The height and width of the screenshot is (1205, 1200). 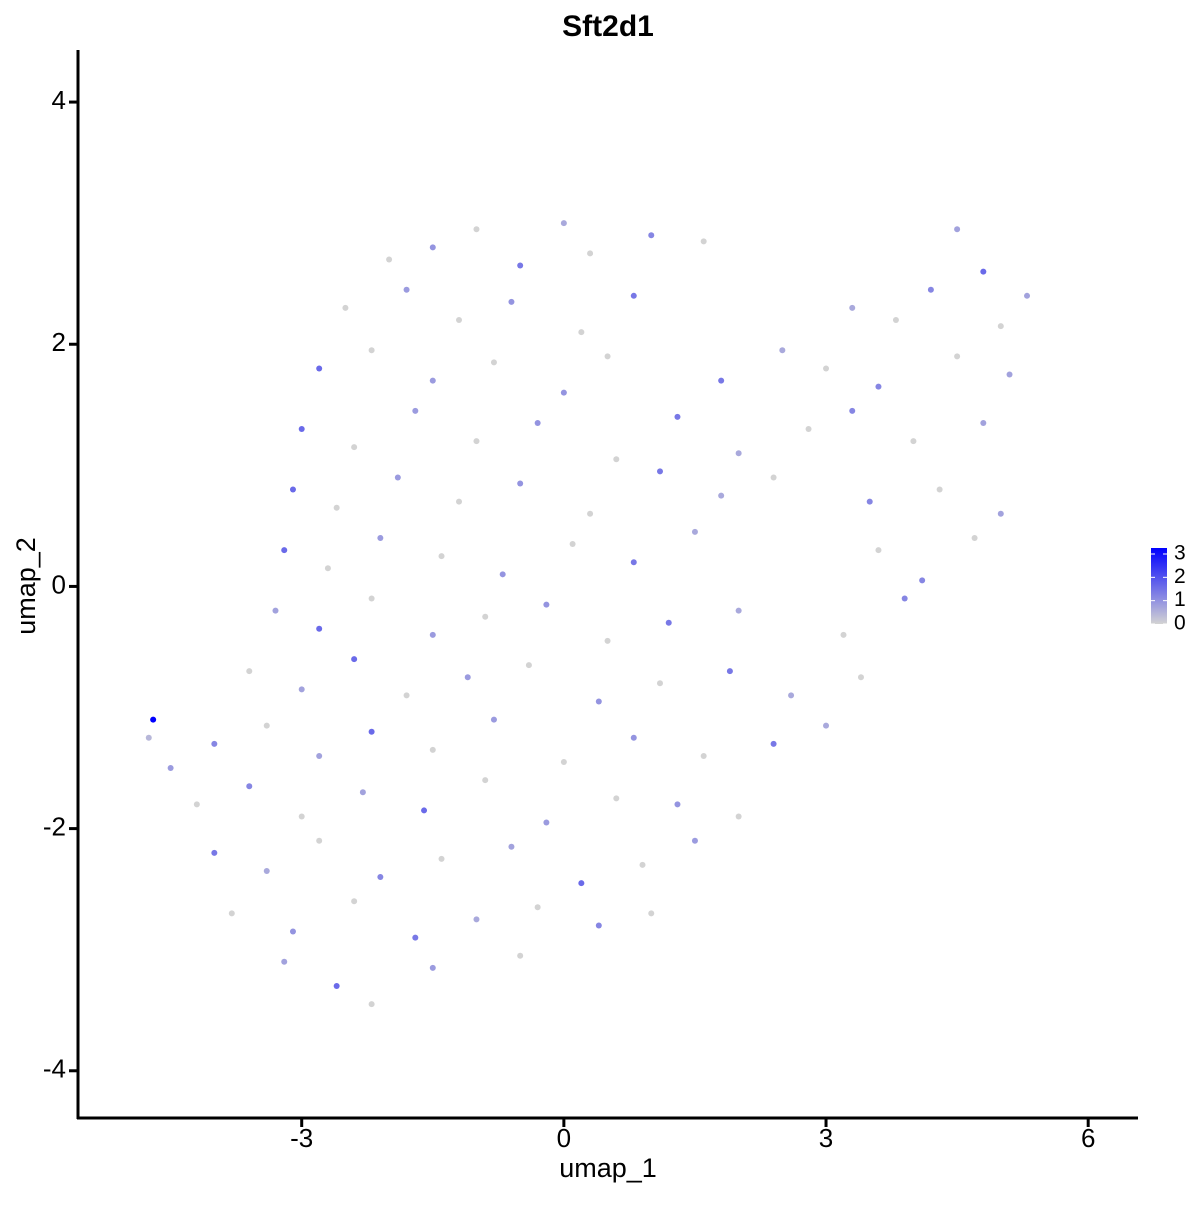 What do you see at coordinates (301, 1138) in the screenshot?
I see `x-tick-label: -3` at bounding box center [301, 1138].